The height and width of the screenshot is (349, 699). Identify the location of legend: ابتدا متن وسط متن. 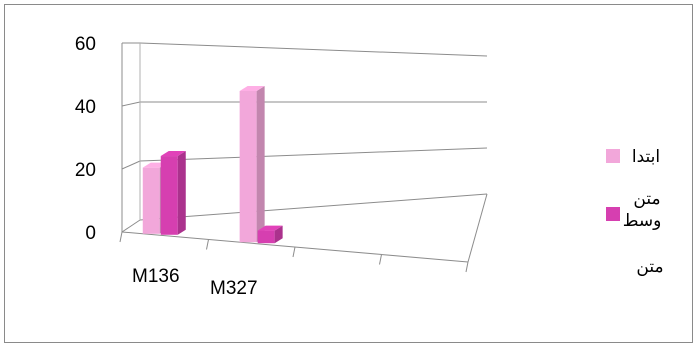
(635, 212).